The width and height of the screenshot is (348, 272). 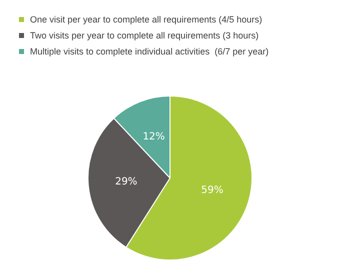 I want to click on data-label: 59%, so click(x=212, y=190).